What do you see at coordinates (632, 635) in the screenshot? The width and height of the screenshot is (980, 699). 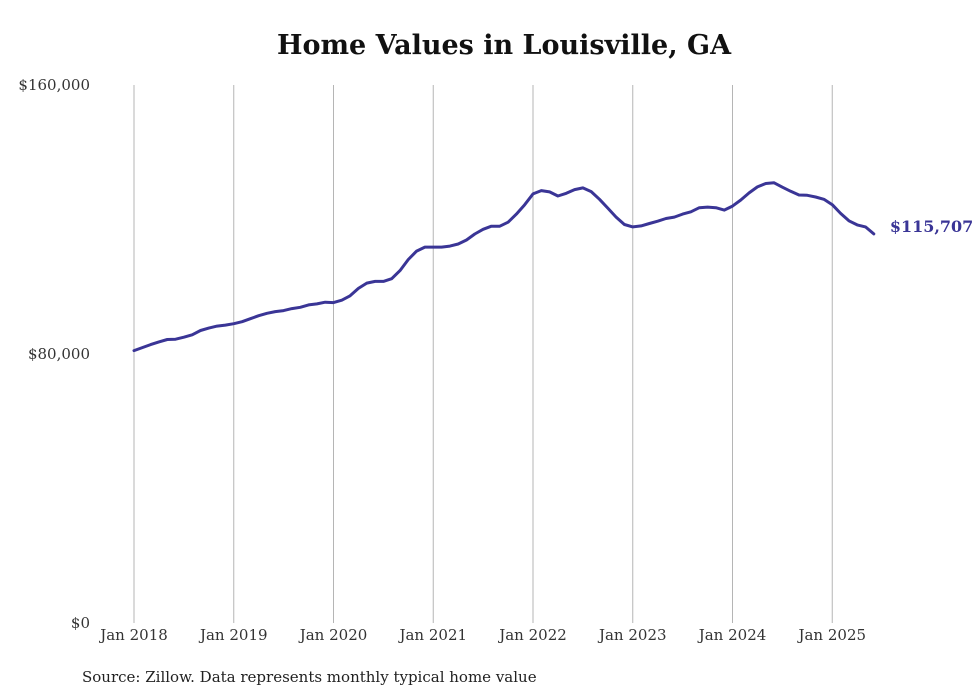 I see `x-tick-label: Jan 2023` at bounding box center [632, 635].